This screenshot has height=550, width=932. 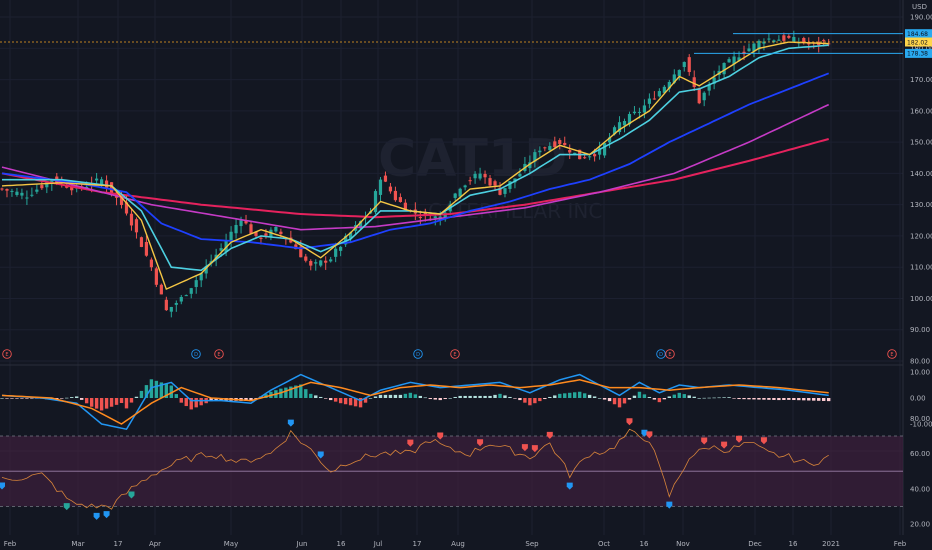 I want to click on rsi-tick: 60.00, so click(x=920, y=454).